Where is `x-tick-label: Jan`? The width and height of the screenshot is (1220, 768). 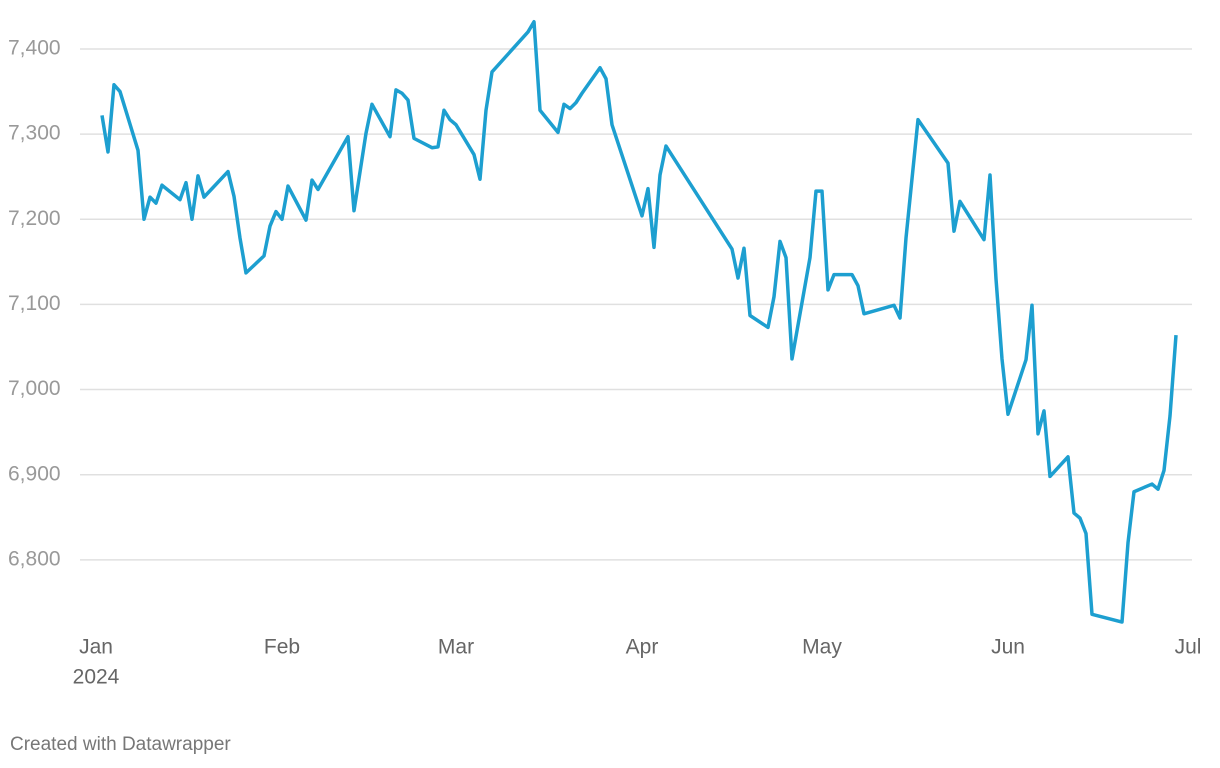 x-tick-label: Jan is located at coordinates (96, 647).